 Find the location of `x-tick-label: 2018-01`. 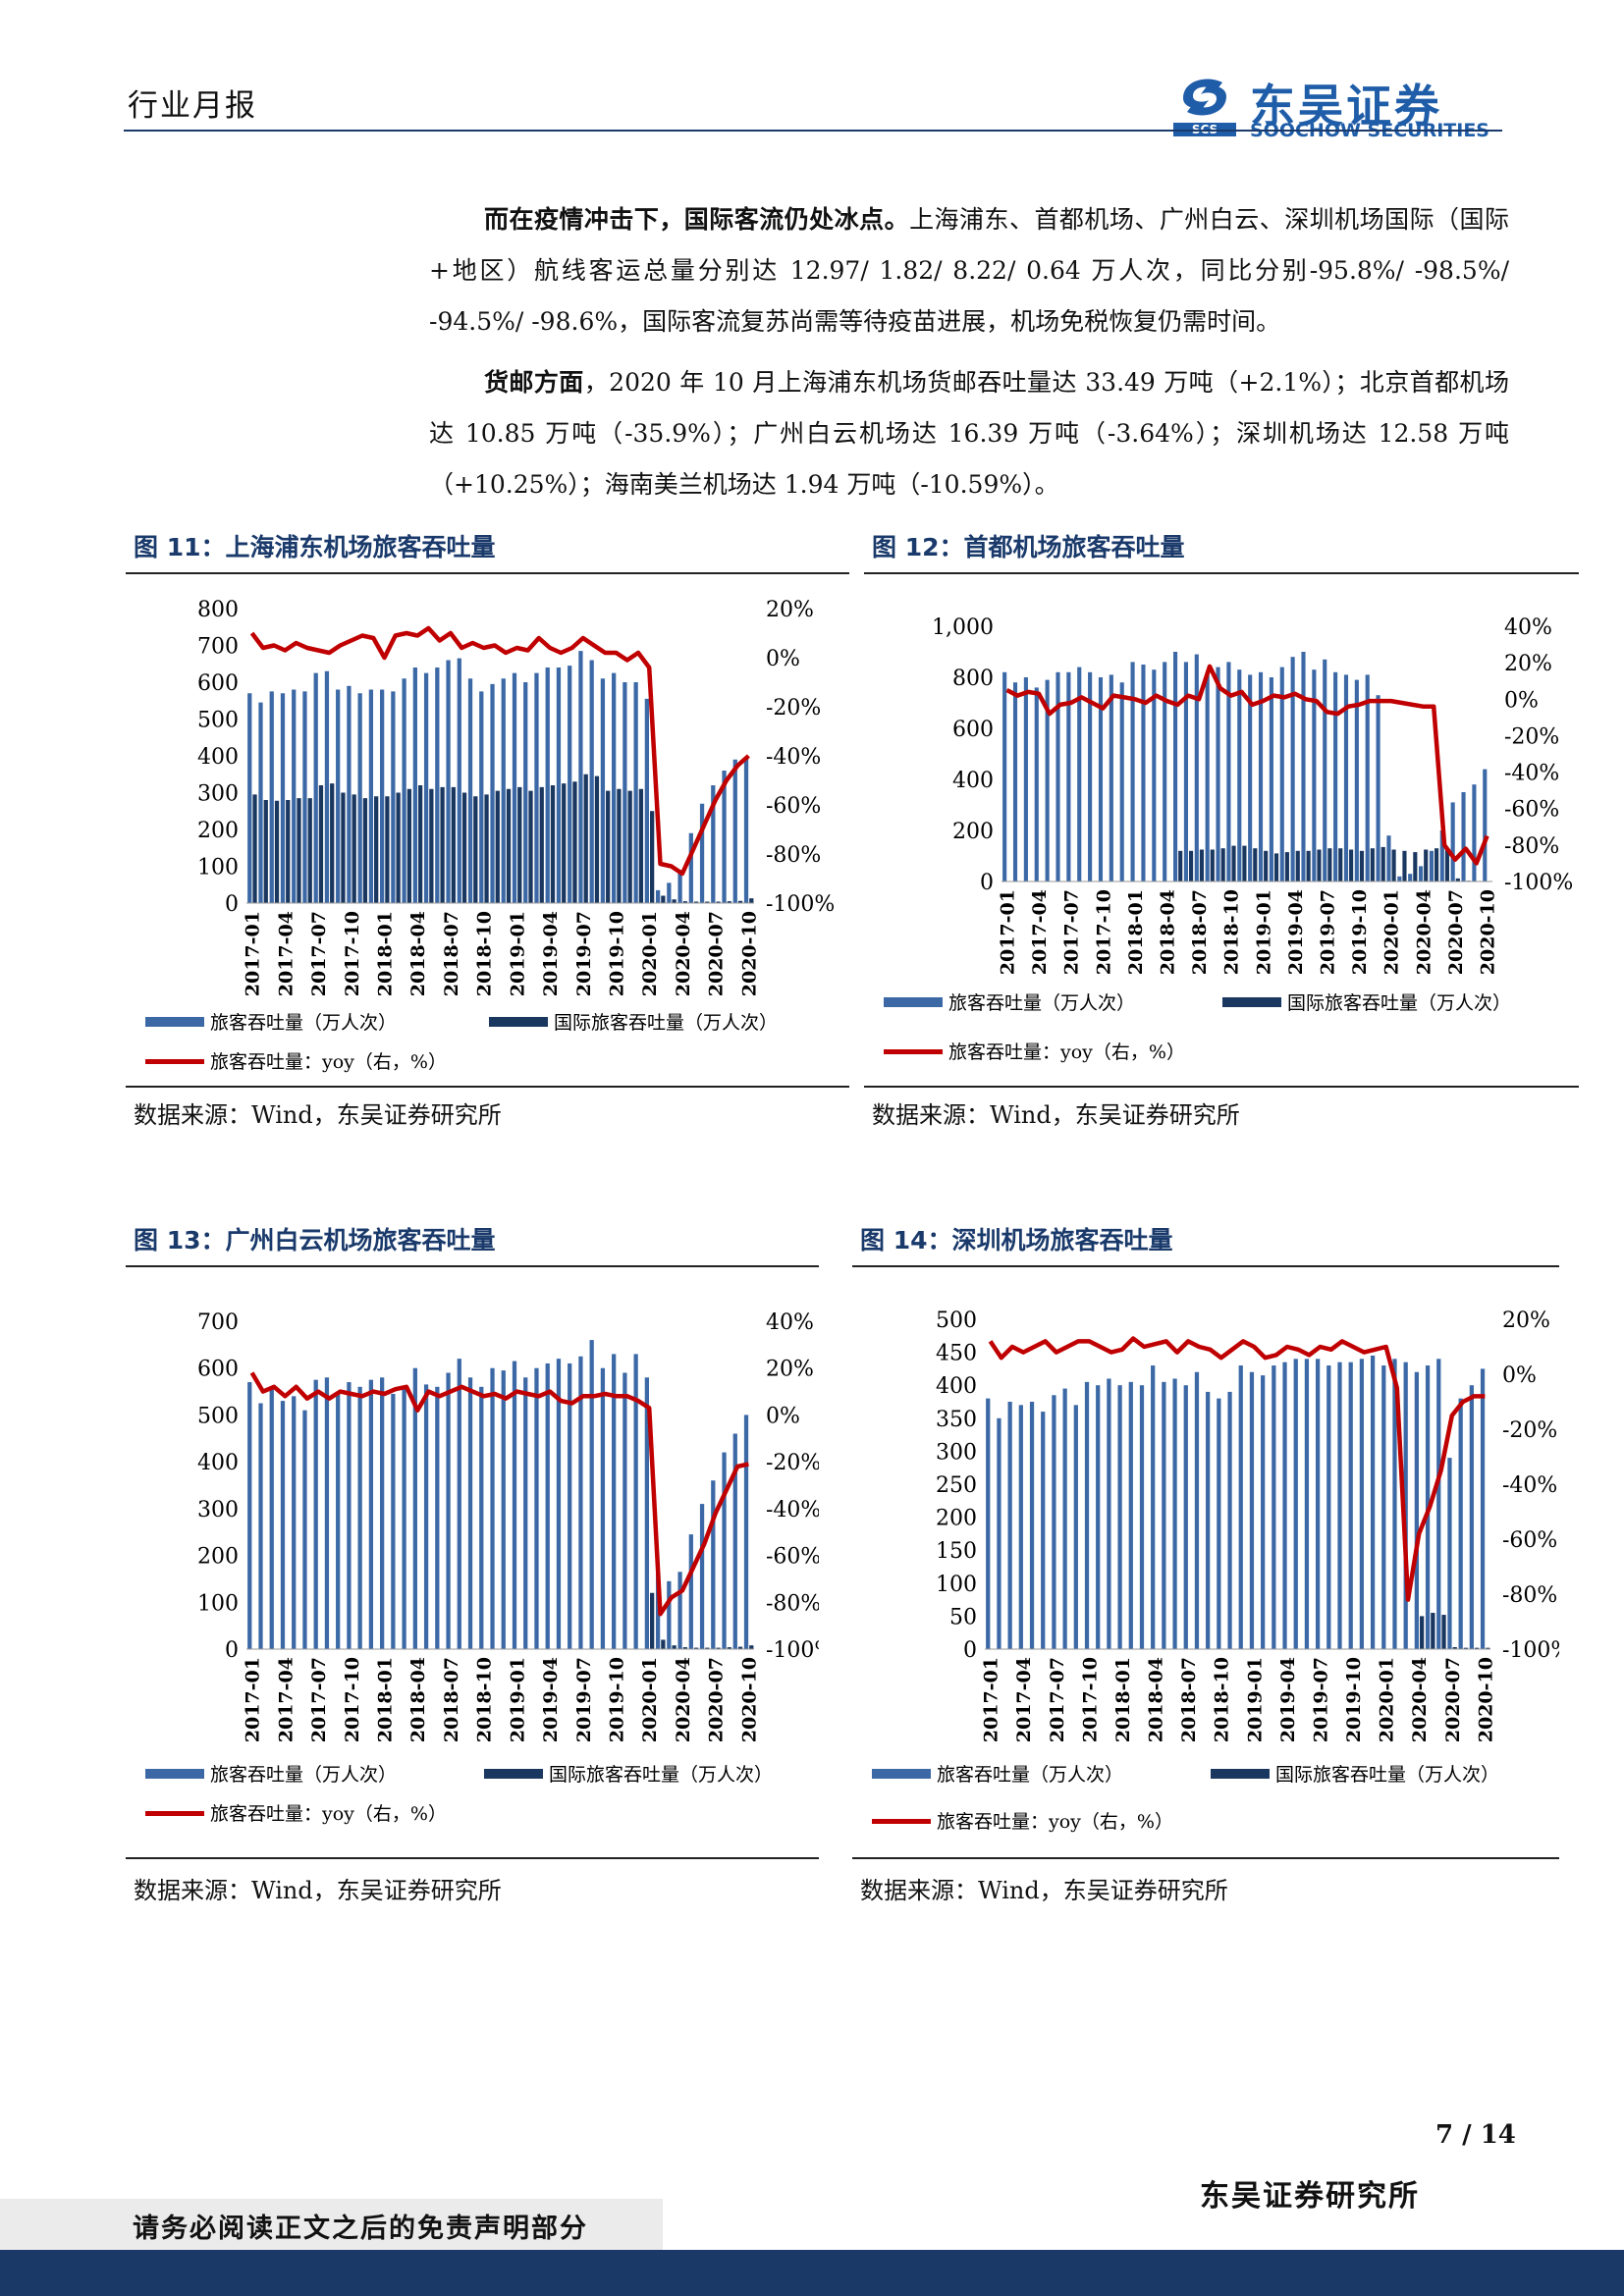

x-tick-label: 2018-01 is located at coordinates (1123, 1699).